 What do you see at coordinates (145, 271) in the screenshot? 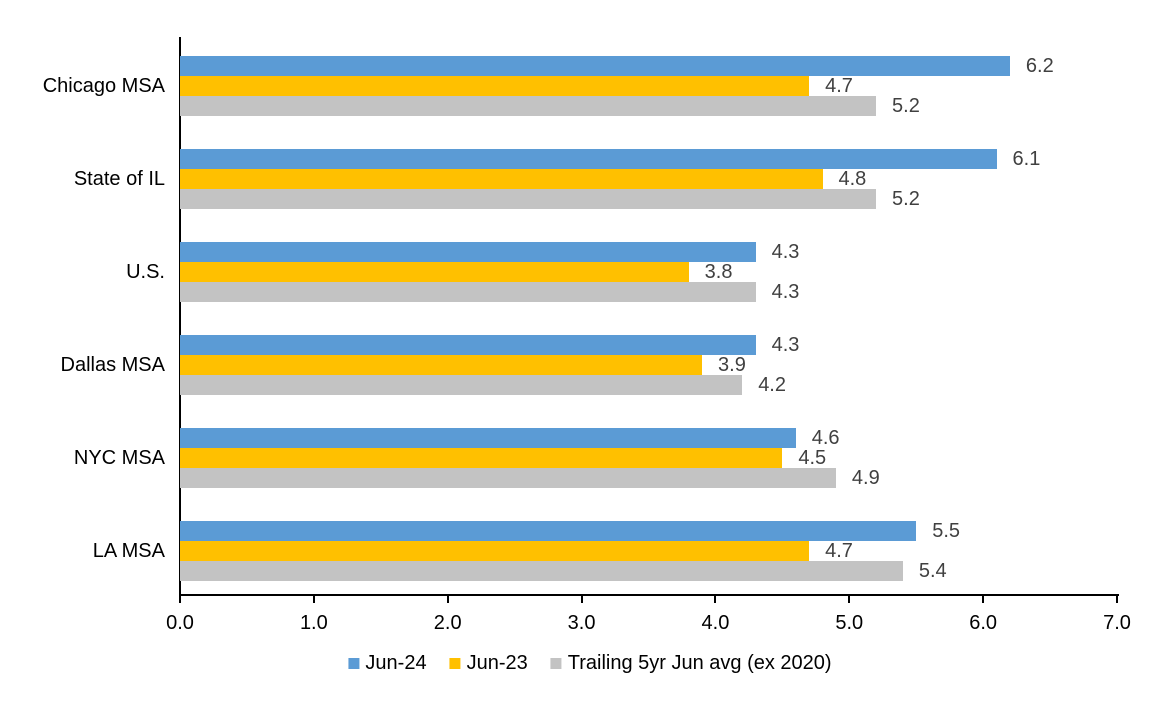
I see `category-label-u-s: U.S.` at bounding box center [145, 271].